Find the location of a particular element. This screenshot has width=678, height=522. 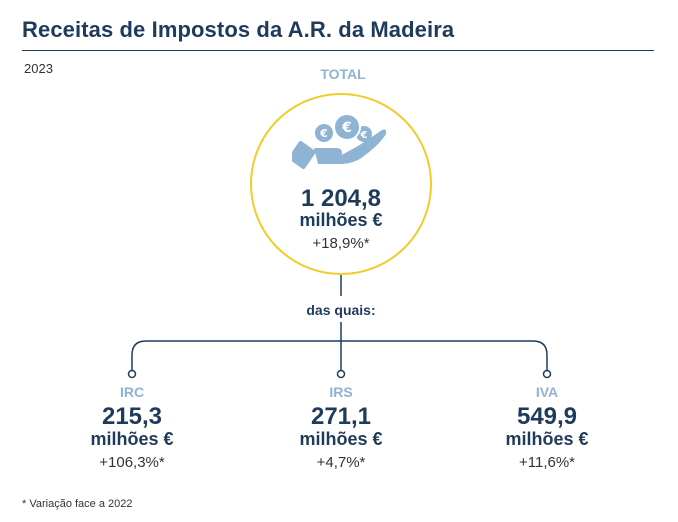

connector-label: das quais: is located at coordinates (341, 310).